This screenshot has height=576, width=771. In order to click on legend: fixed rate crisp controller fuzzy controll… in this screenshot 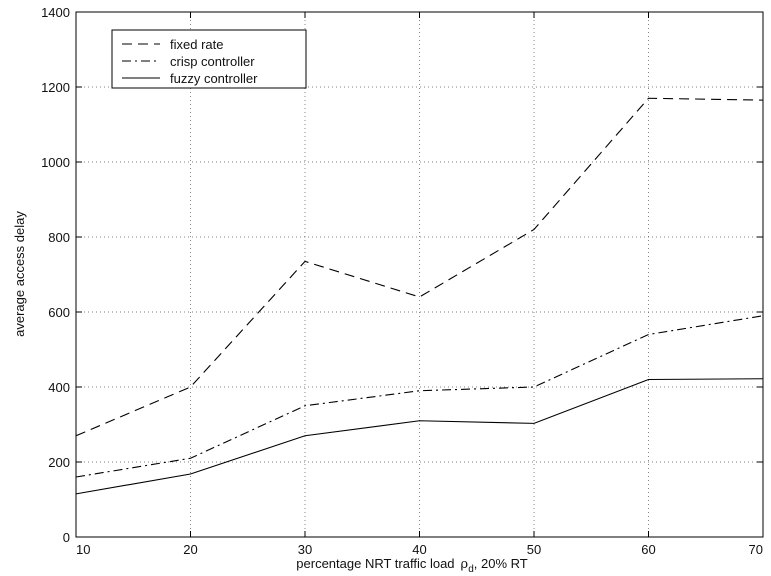, I will do `click(209, 59)`.